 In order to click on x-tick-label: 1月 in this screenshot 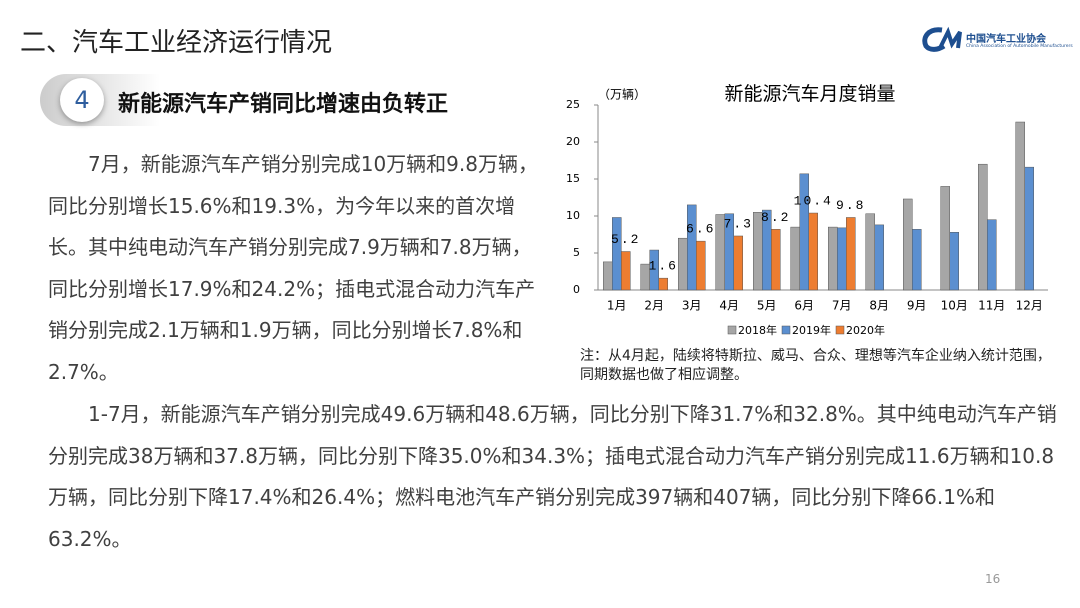, I will do `click(617, 306)`.